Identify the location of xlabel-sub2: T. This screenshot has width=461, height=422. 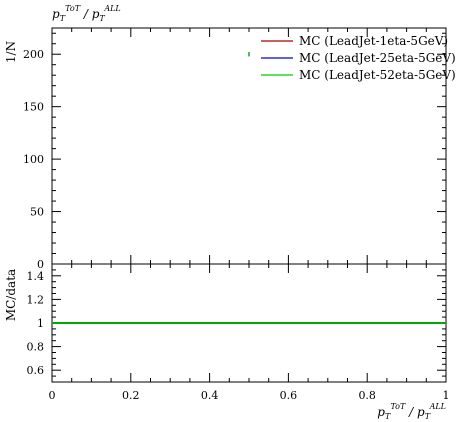
(428, 416).